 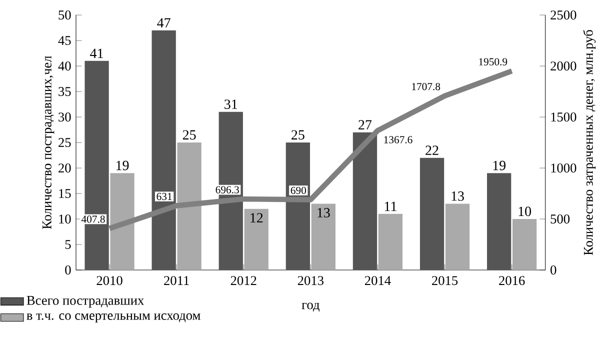 What do you see at coordinates (432, 150) in the screenshot?
I see `data-label: 22` at bounding box center [432, 150].